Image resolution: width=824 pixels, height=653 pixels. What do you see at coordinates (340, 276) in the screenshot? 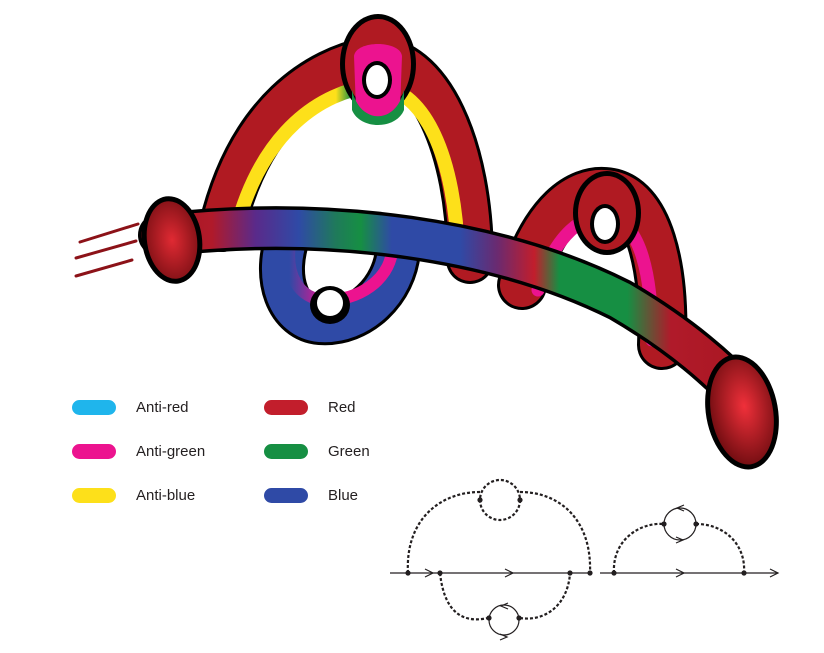
I see `lower-gluon-loop` at bounding box center [340, 276].